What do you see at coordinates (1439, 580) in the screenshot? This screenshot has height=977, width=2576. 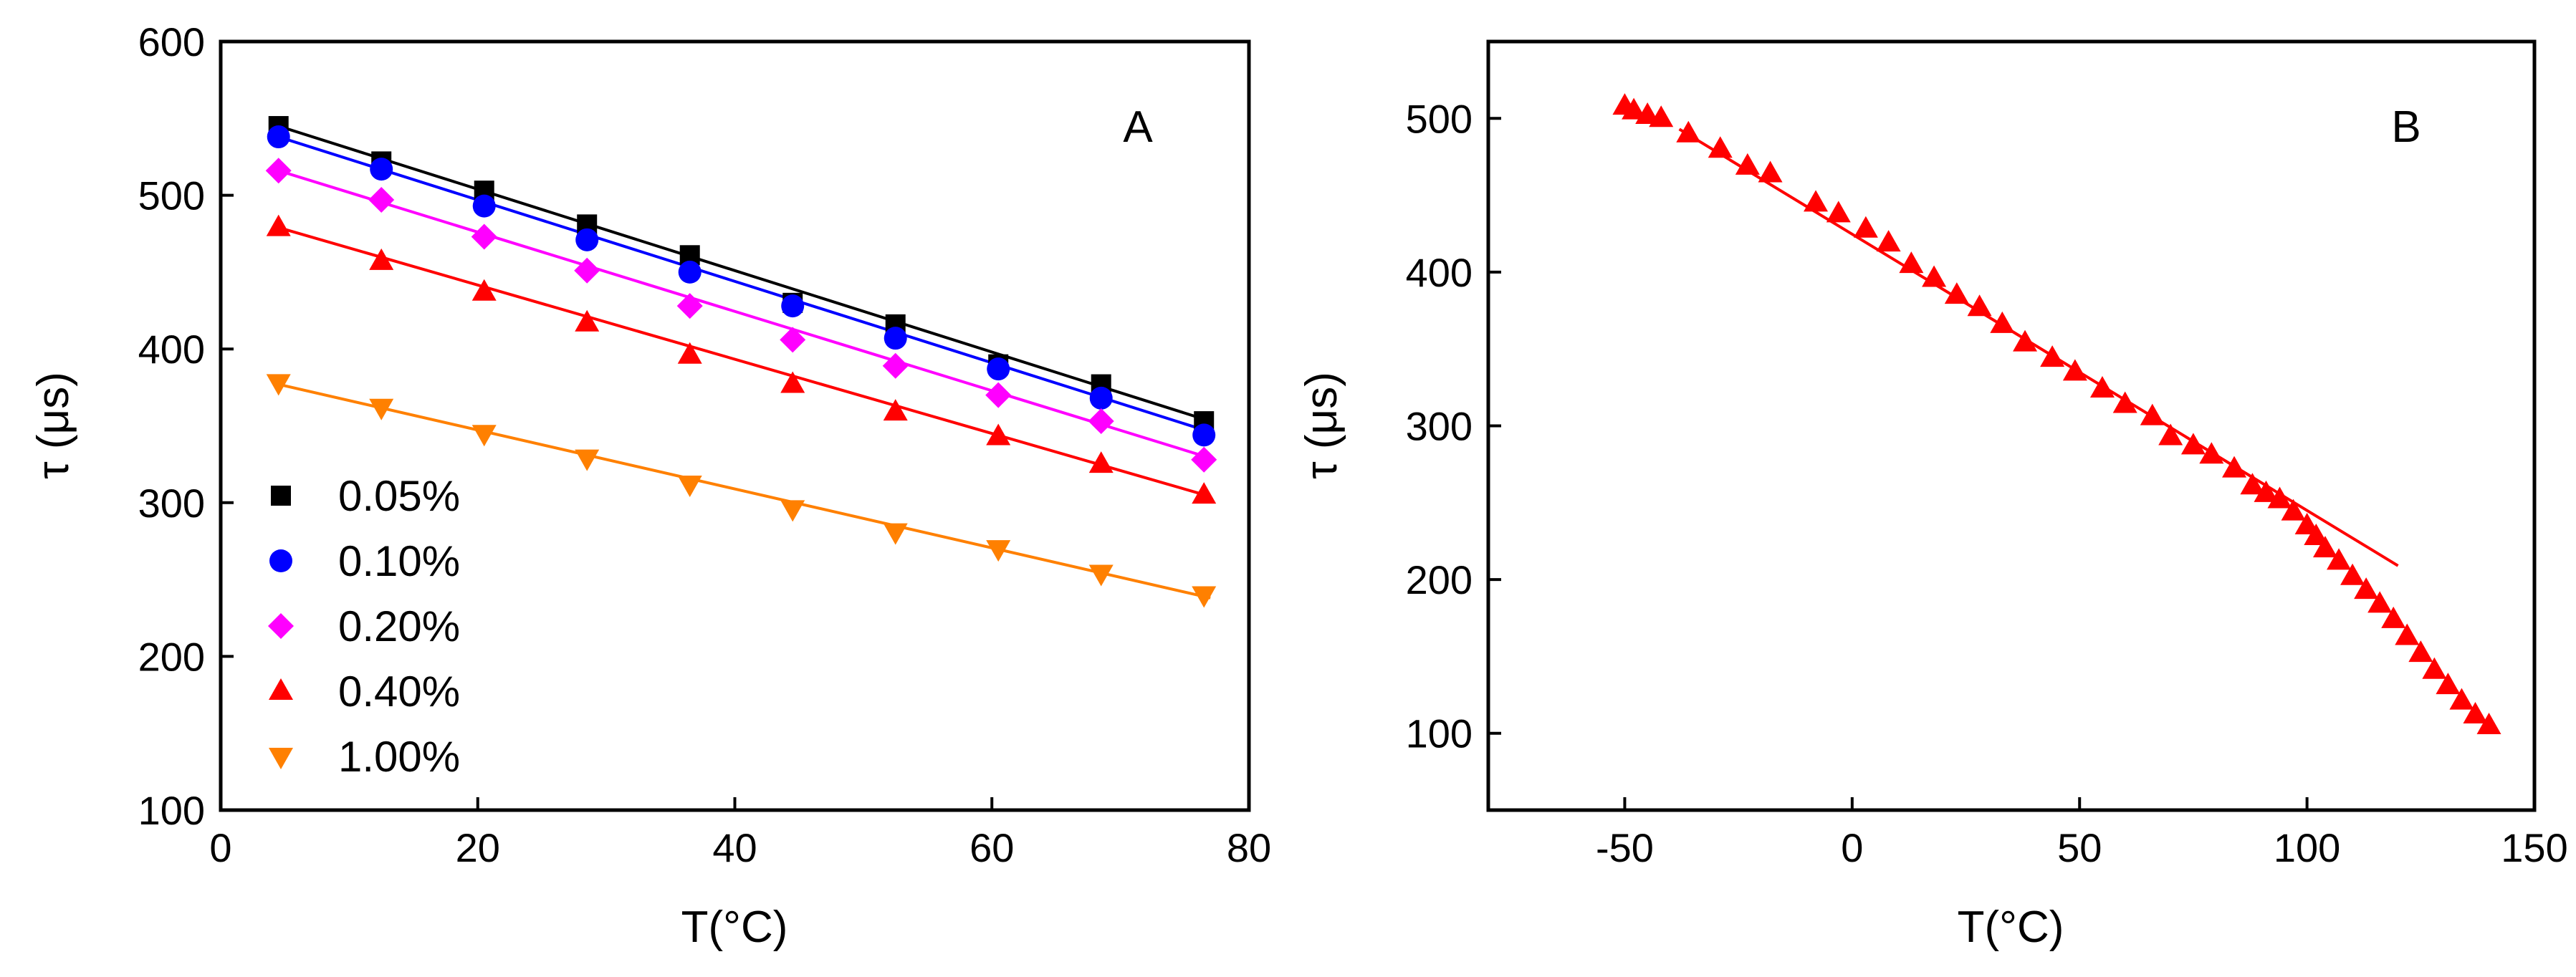 I see `y-tick-label: 200` at bounding box center [1439, 580].